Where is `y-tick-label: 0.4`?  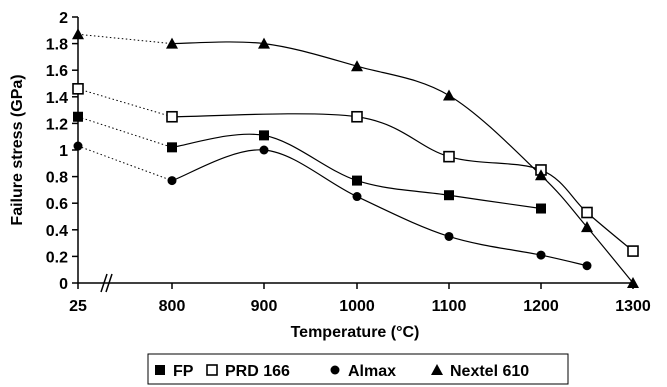 y-tick-label: 0.4 is located at coordinates (57, 231).